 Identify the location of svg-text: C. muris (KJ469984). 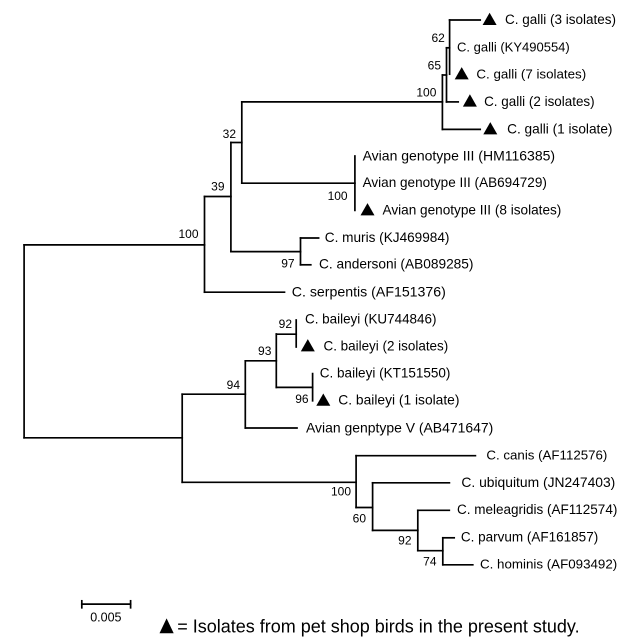
(387, 237).